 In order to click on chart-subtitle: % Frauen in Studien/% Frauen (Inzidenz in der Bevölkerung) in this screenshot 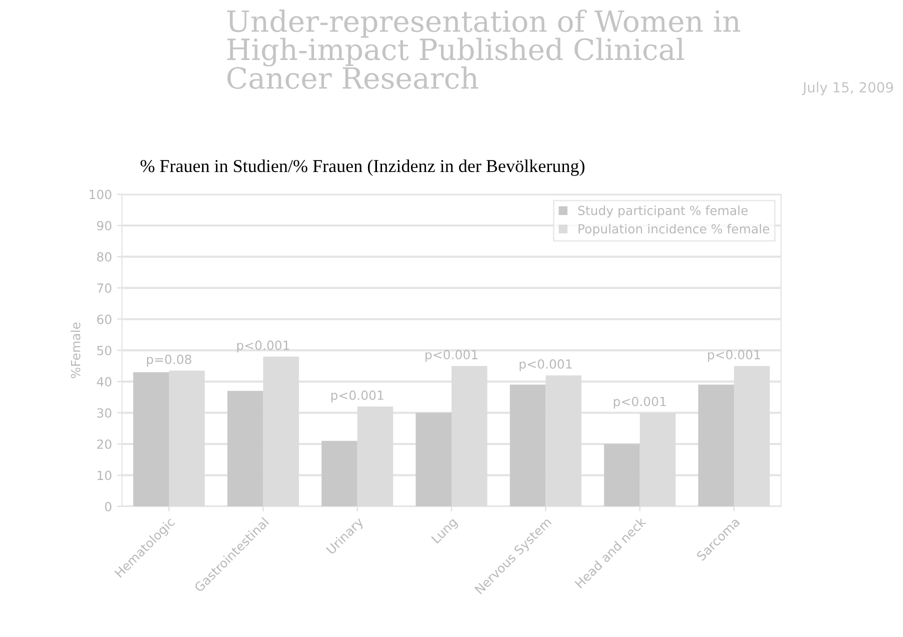, I will do `click(362, 167)`.